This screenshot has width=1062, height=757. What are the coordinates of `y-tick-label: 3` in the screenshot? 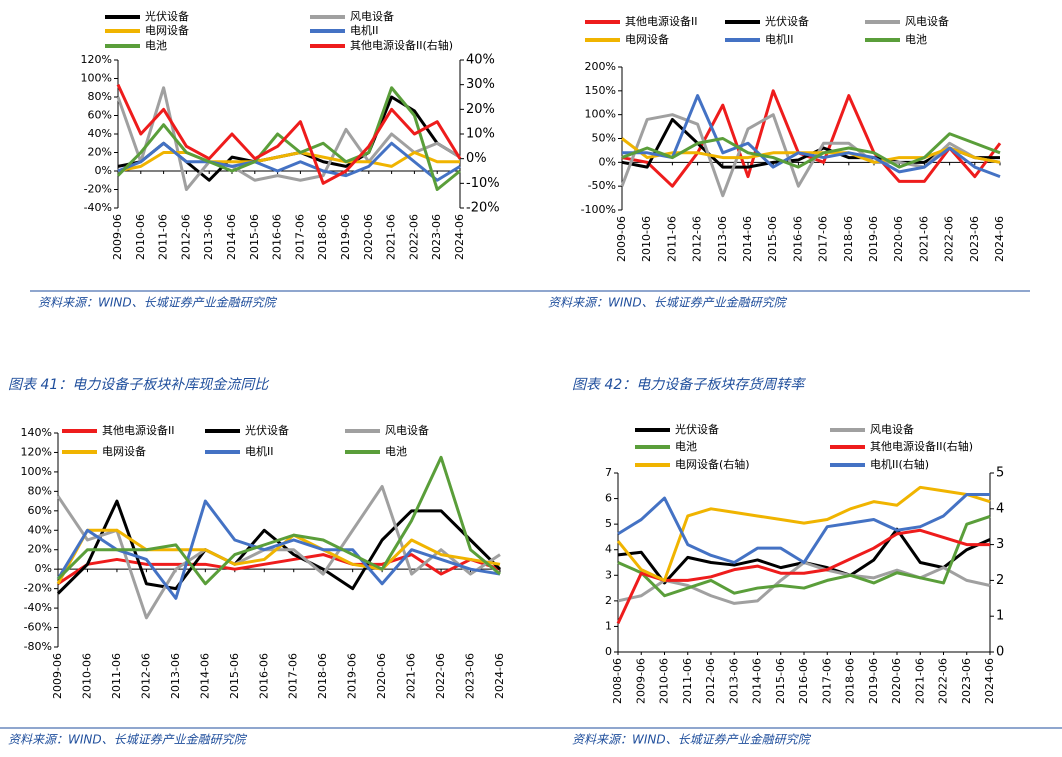 It's located at (608, 574).